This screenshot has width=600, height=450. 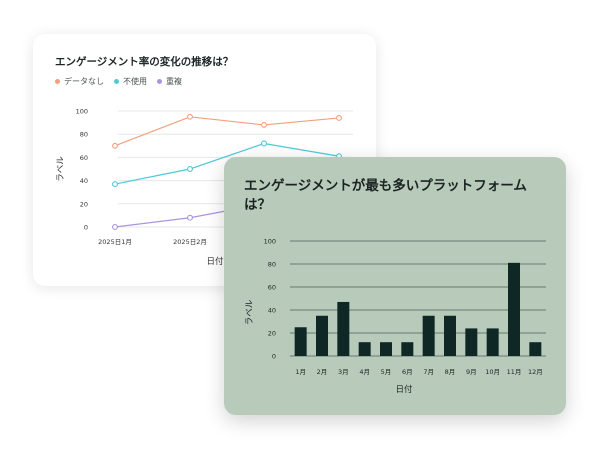 What do you see at coordinates (535, 372) in the screenshot?
I see `bar-xtick-label-11: 12月` at bounding box center [535, 372].